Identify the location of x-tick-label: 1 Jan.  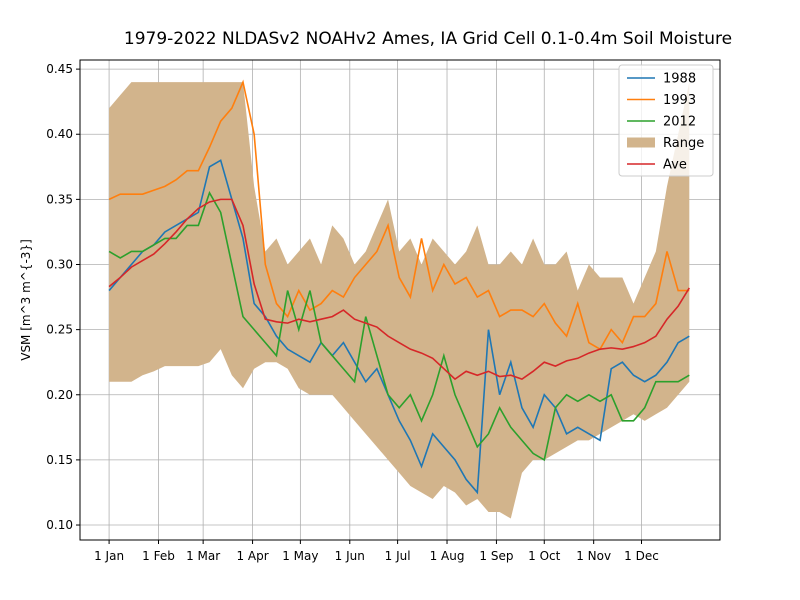
(109, 556).